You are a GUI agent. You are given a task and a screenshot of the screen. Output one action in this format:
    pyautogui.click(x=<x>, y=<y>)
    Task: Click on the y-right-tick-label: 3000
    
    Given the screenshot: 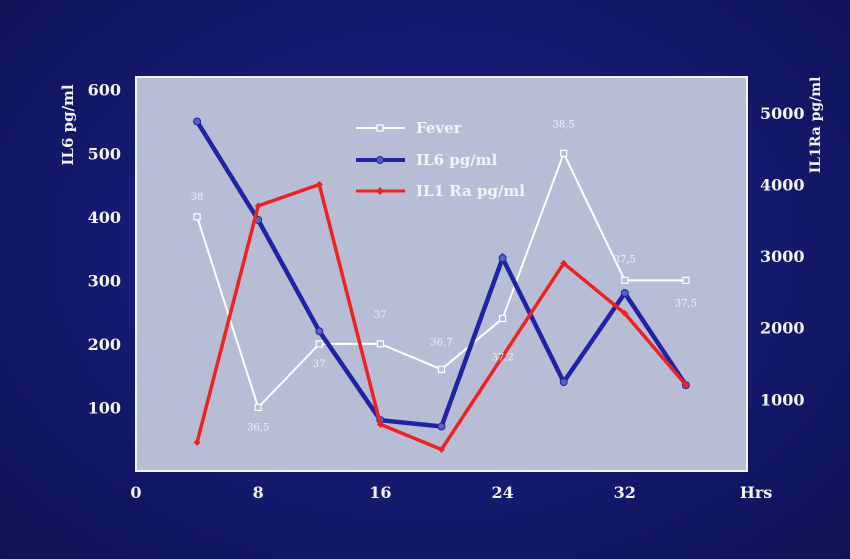 What is the action you would take?
    pyautogui.click(x=782, y=256)
    